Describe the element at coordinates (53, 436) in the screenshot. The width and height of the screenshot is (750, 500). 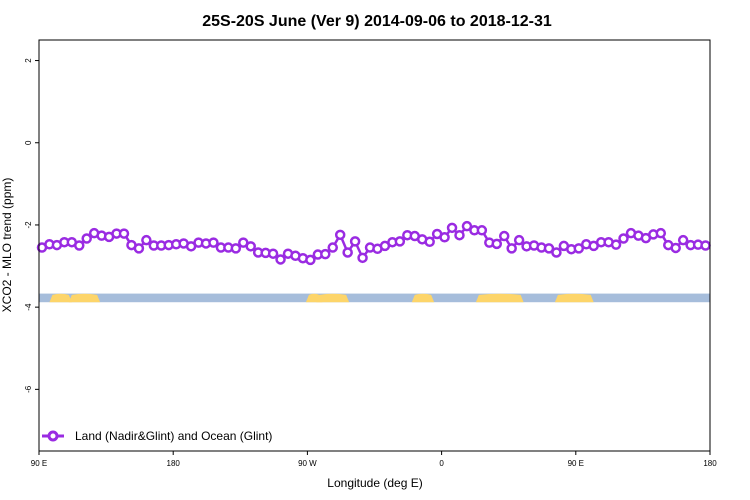
I see `legend-marker` at that location.